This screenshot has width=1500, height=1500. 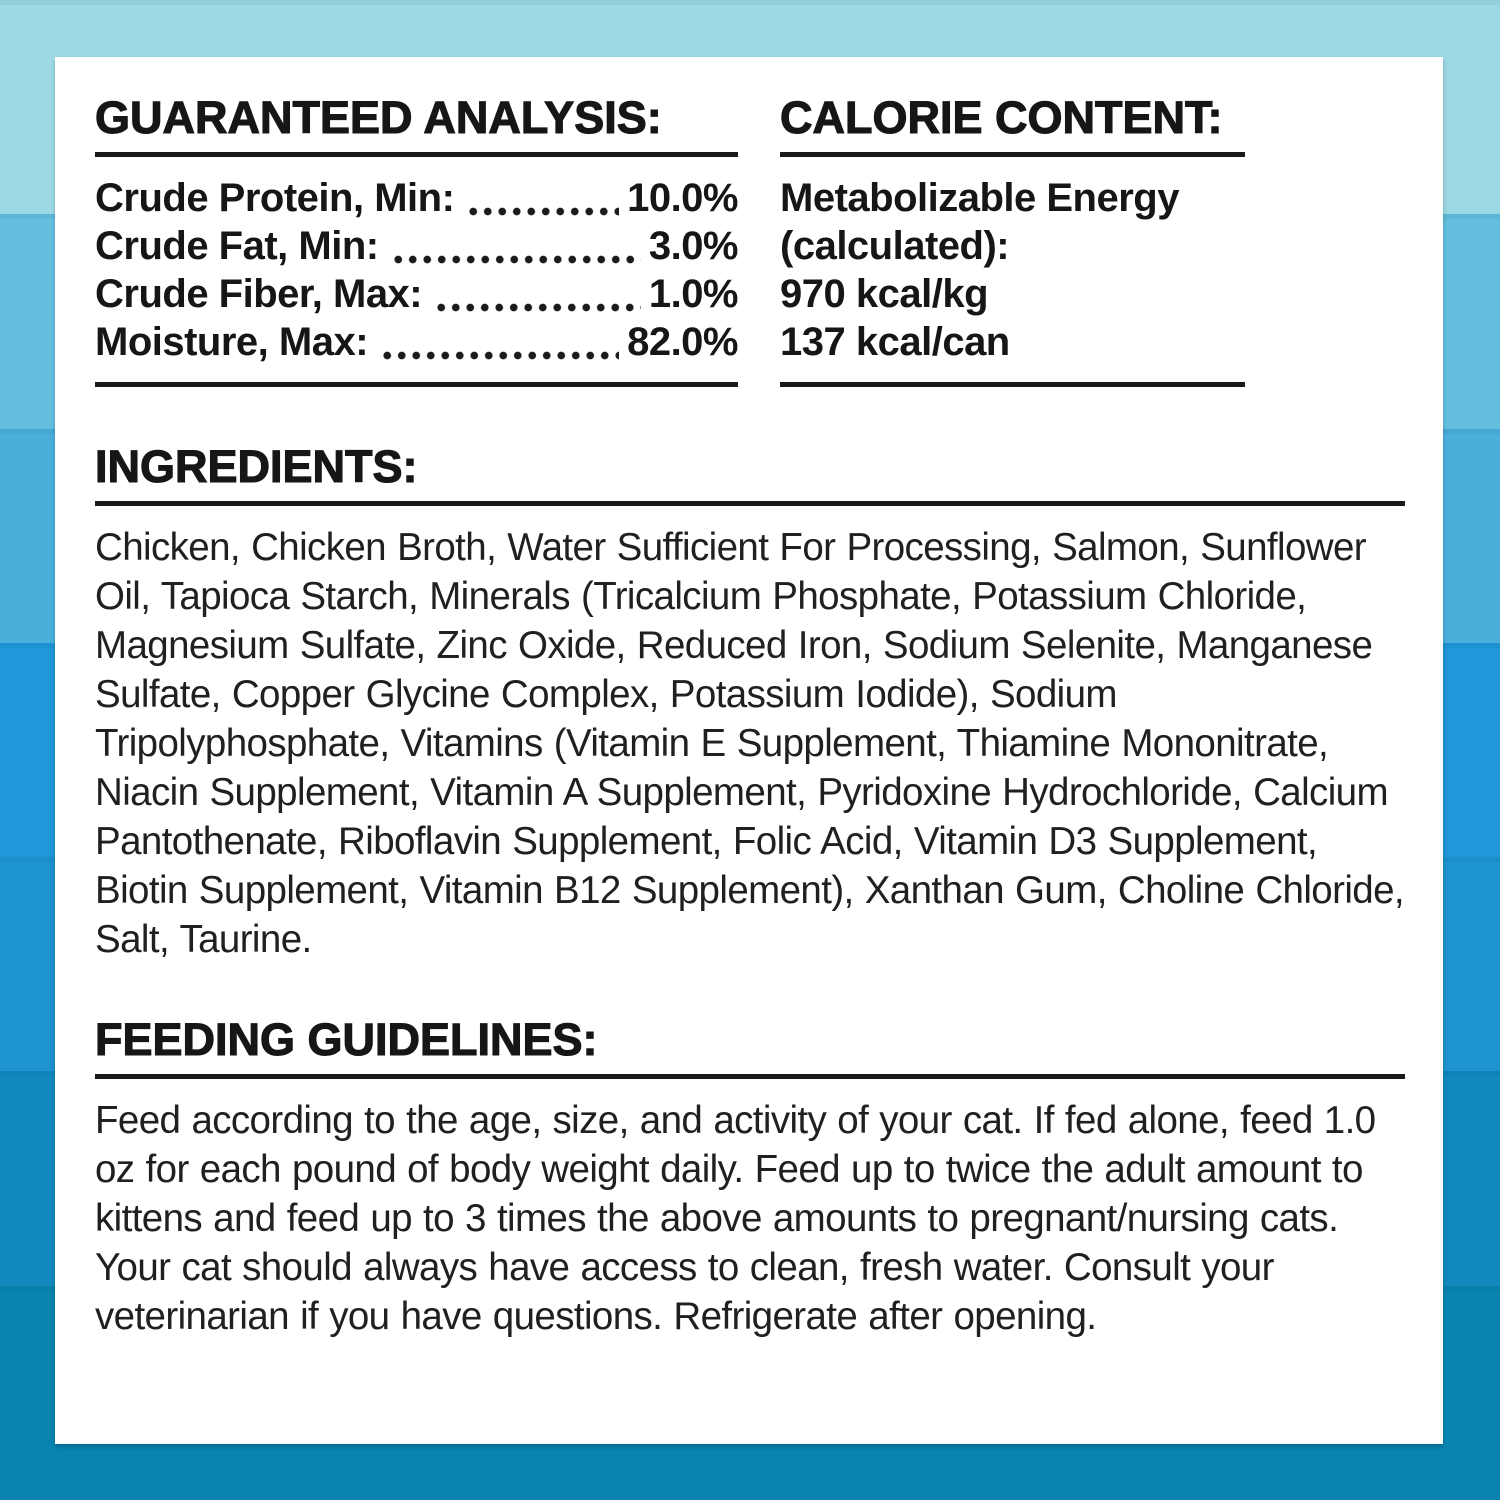 What do you see at coordinates (232, 342) in the screenshot?
I see `analysis-row-label: Moisture, Max:` at bounding box center [232, 342].